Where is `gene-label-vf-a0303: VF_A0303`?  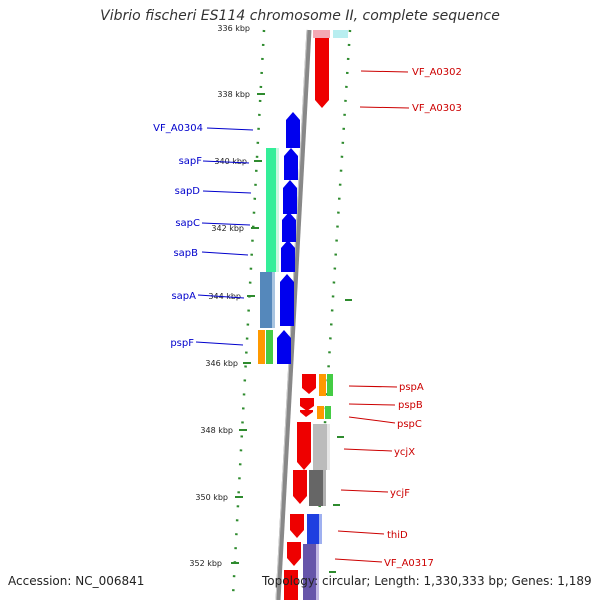
gene-label-vf-a0303: VF_A0303 is located at coordinates (437, 108).